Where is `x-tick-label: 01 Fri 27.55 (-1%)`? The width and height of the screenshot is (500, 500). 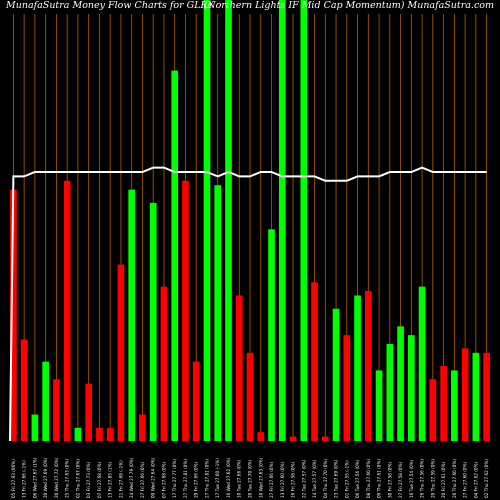 x-tick-label: 01 Fri 27.55 (-1%) is located at coordinates (346, 479).